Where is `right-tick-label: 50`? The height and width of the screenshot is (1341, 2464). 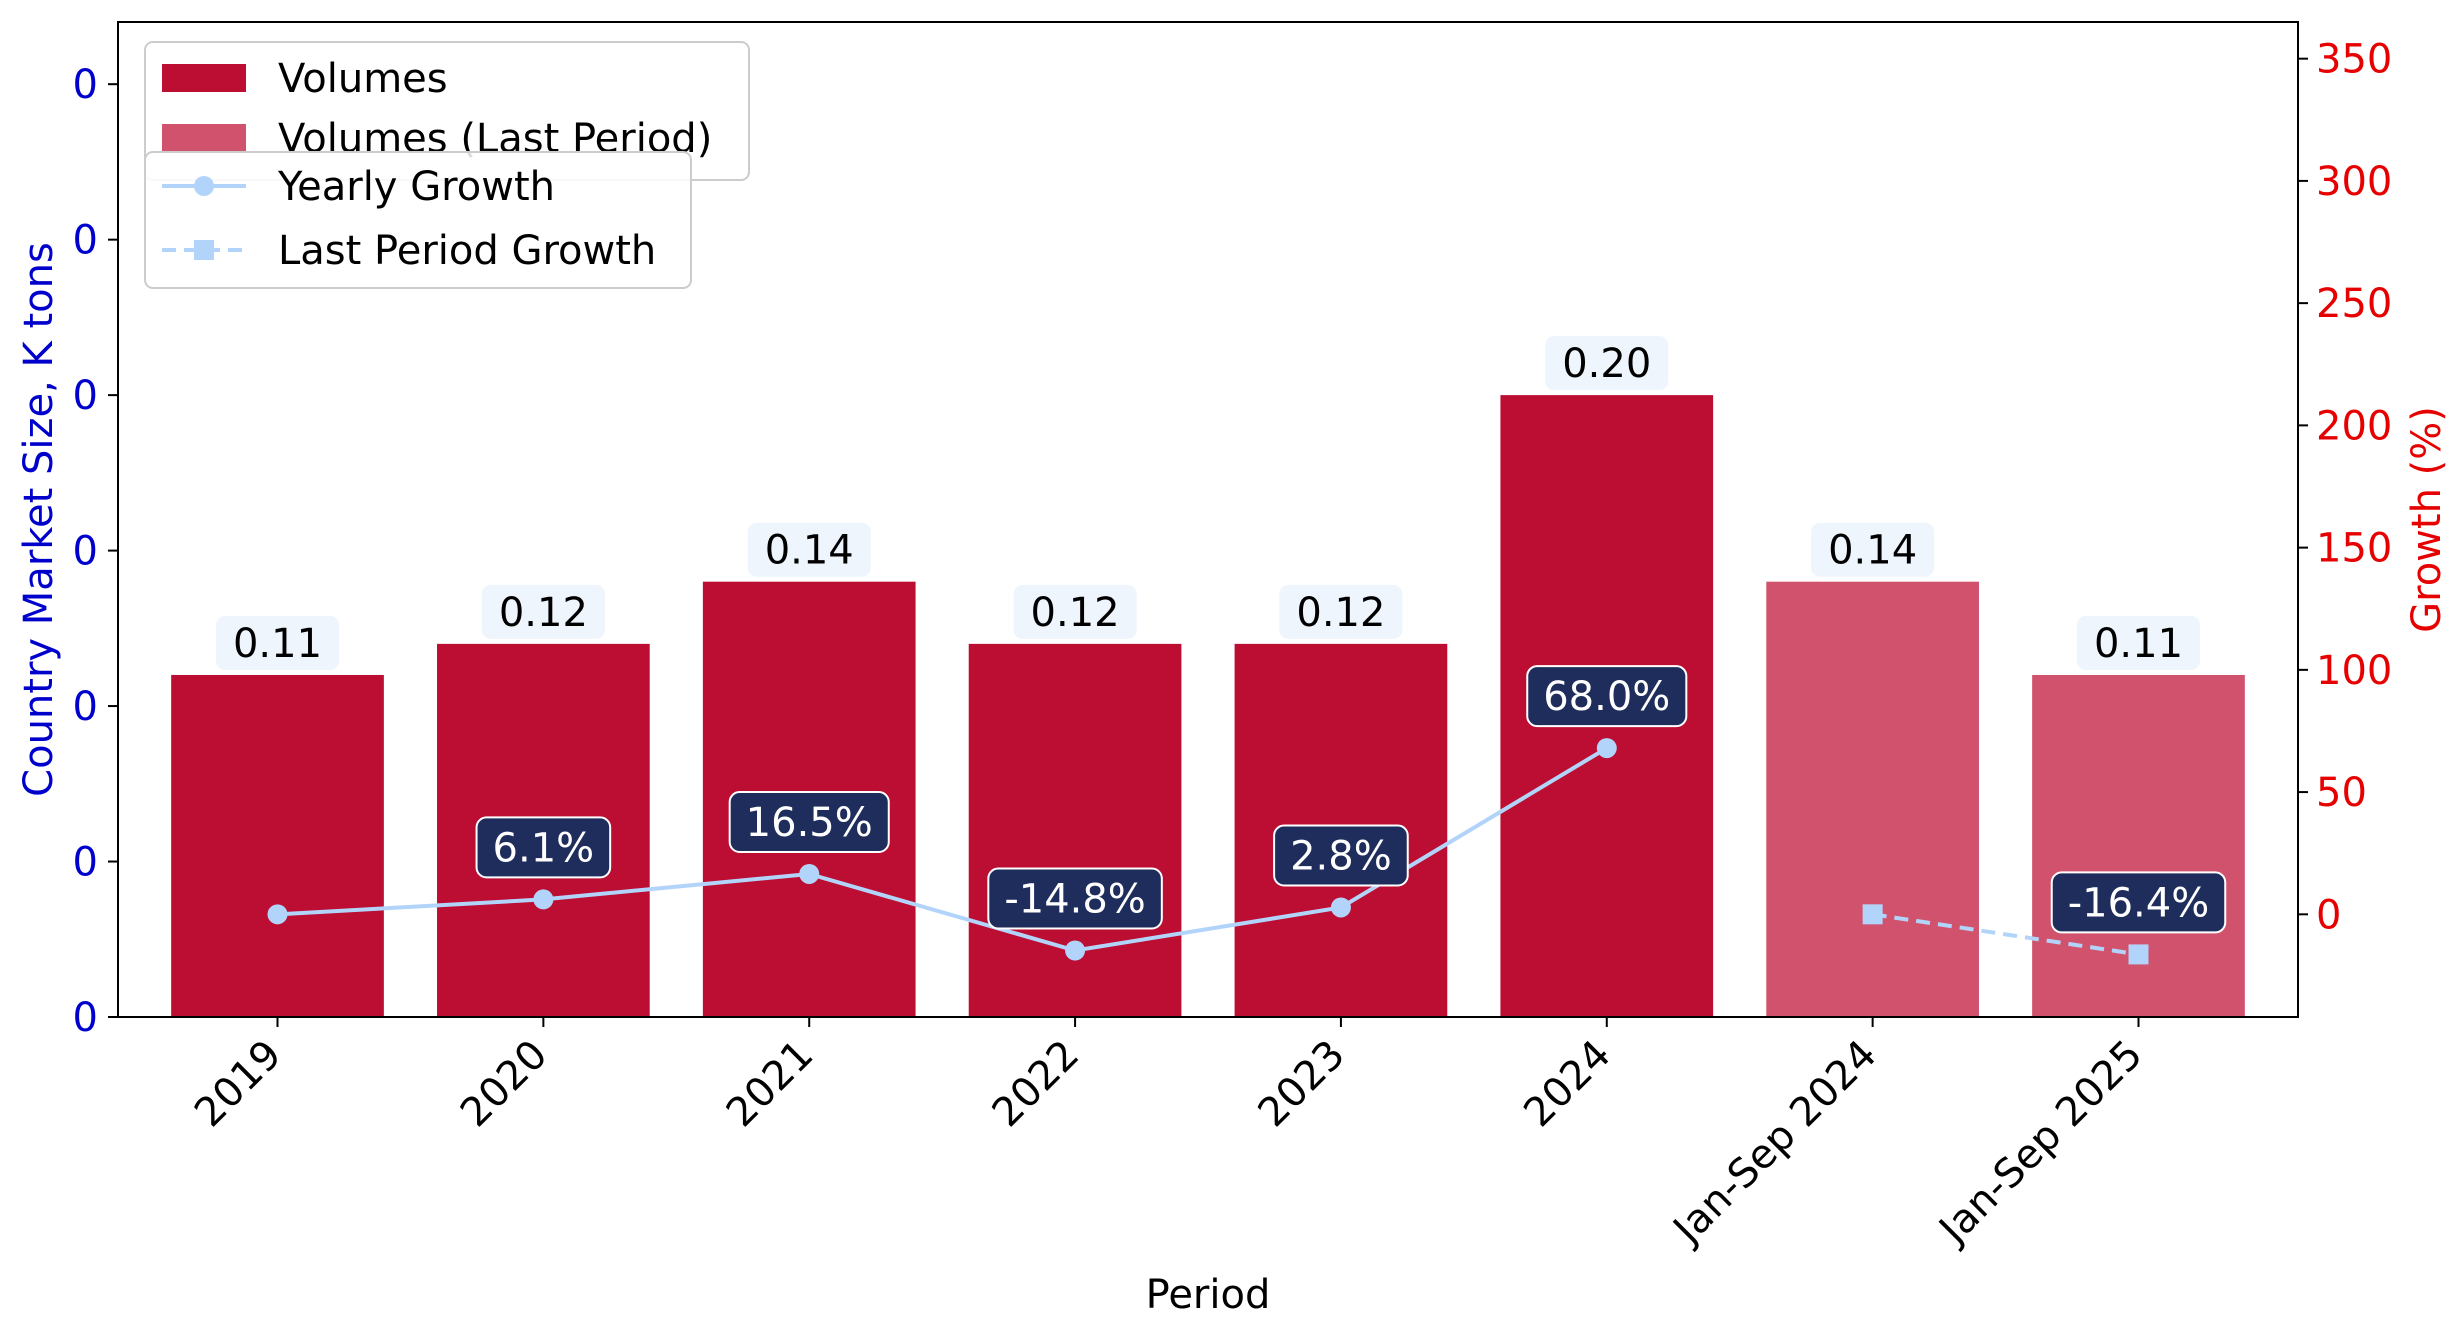
right-tick-label: 50 is located at coordinates (2341, 793).